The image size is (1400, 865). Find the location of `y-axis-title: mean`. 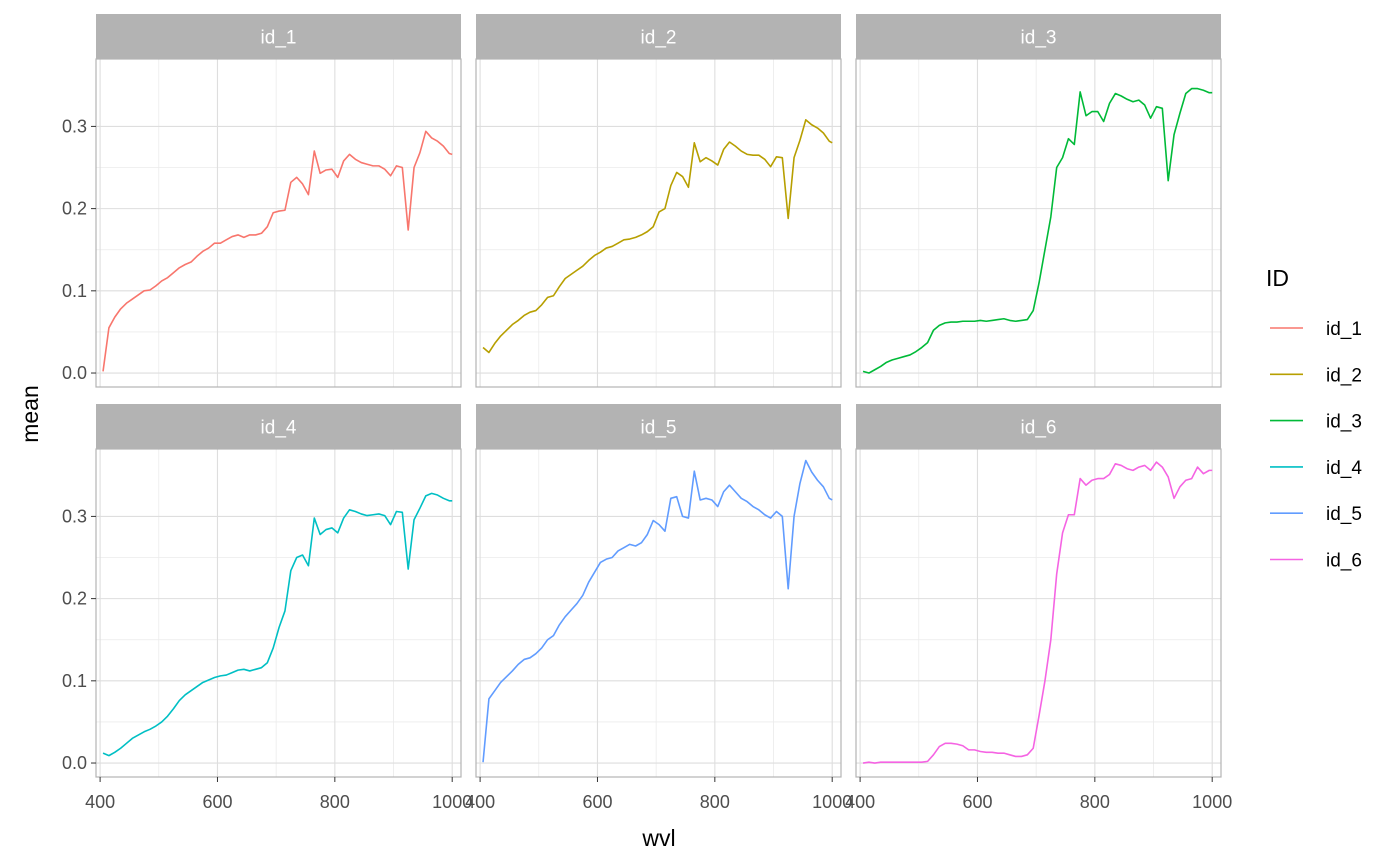

y-axis-title: mean is located at coordinates (30, 414).